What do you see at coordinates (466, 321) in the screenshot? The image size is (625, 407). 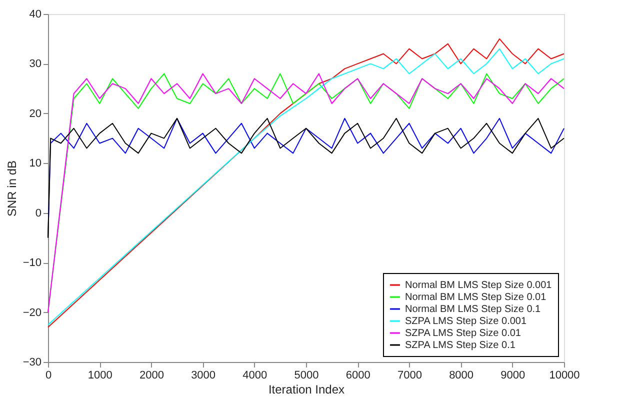 I see `legend-label: SZPA LMS Step Size 0.001` at bounding box center [466, 321].